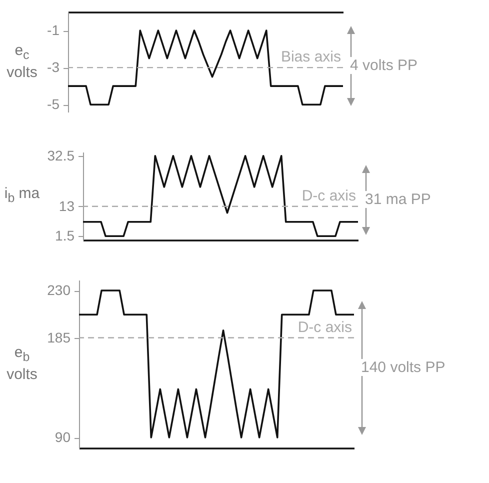 This screenshot has width=489, height=483. I want to click on y-axis-title: i$_{b}$ ma, so click(22, 196).